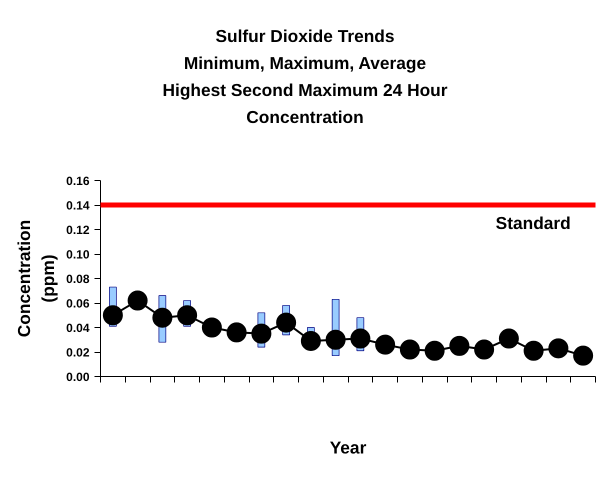 The image size is (609, 479). I want to click on y-tick-label: 0.10, so click(78, 255).